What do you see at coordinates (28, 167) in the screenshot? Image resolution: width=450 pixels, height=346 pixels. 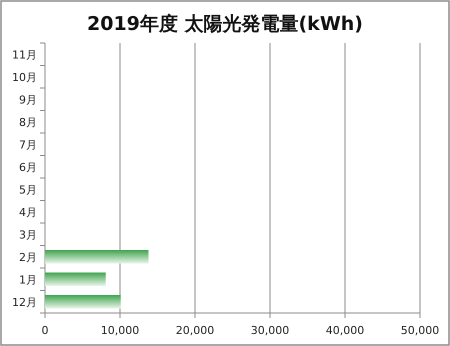 I see `y-tick-label: 6月` at bounding box center [28, 167].